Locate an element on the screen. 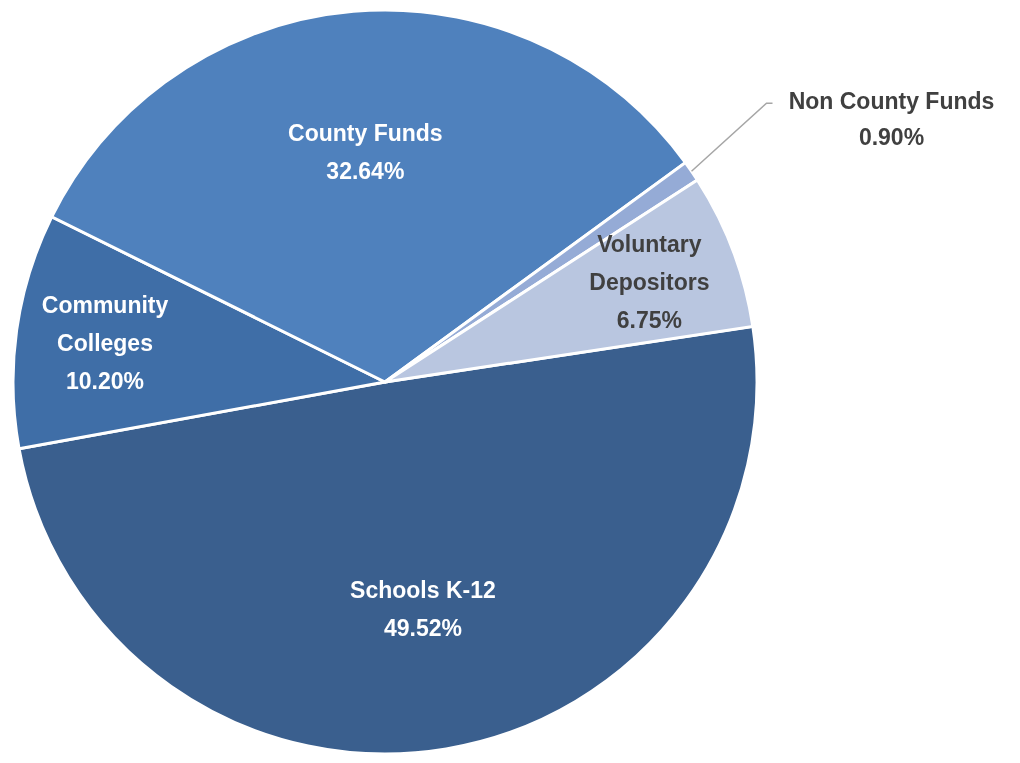  slice-label: Non County Funds is located at coordinates (891, 101).